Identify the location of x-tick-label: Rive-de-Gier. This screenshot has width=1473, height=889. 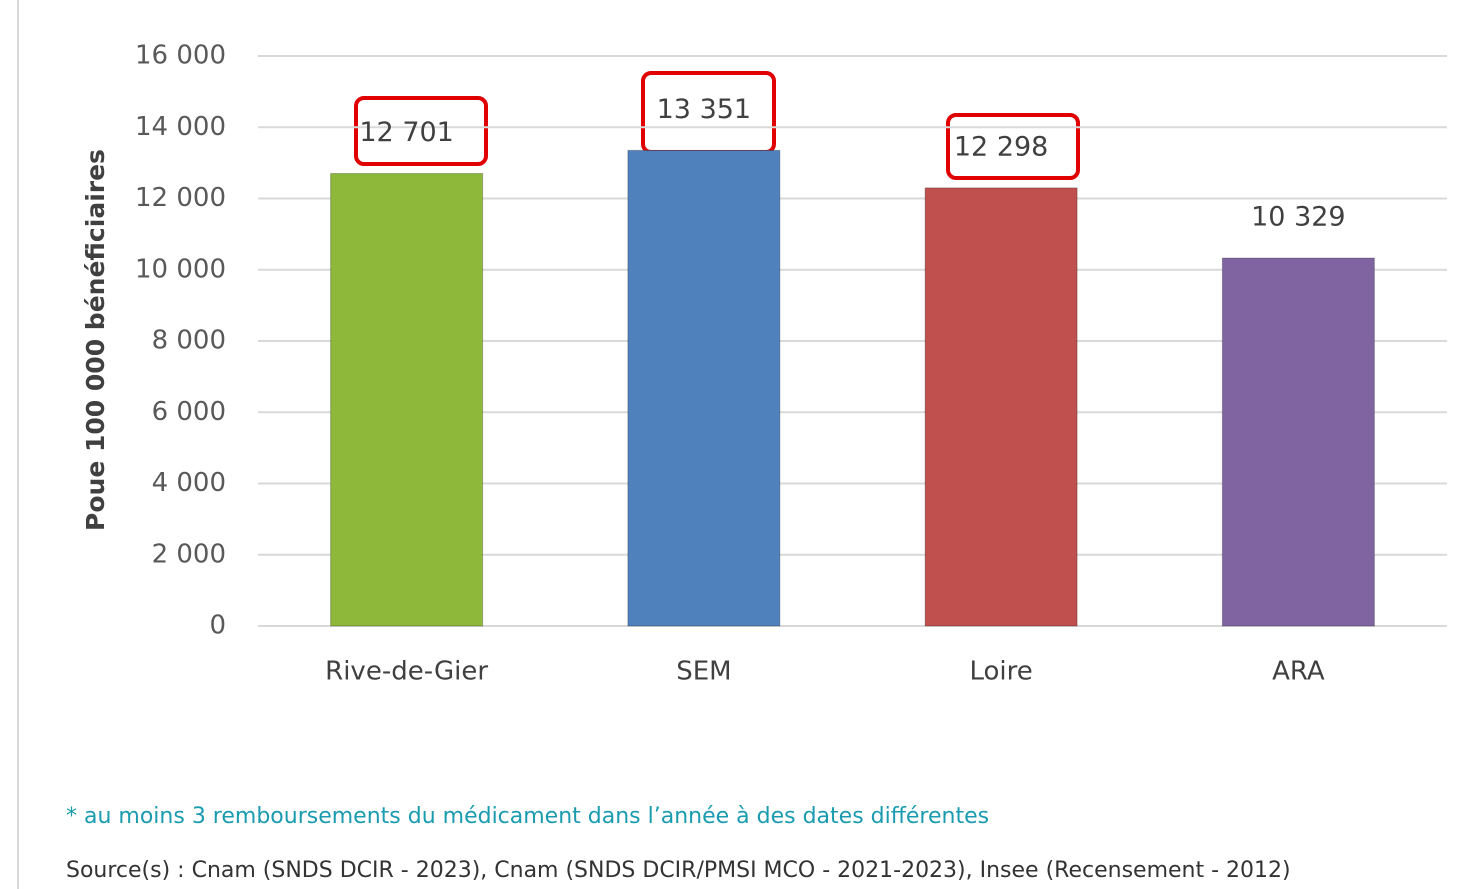
(406, 672).